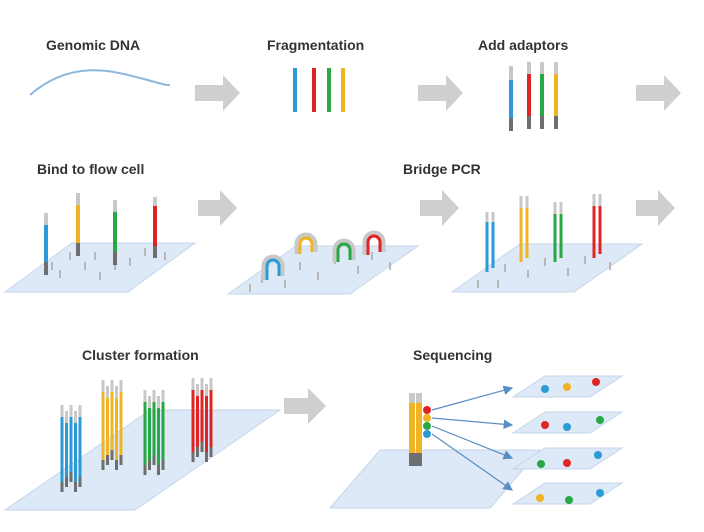 The image size is (704, 532). I want to click on step-bridge-formation, so click(323, 262).